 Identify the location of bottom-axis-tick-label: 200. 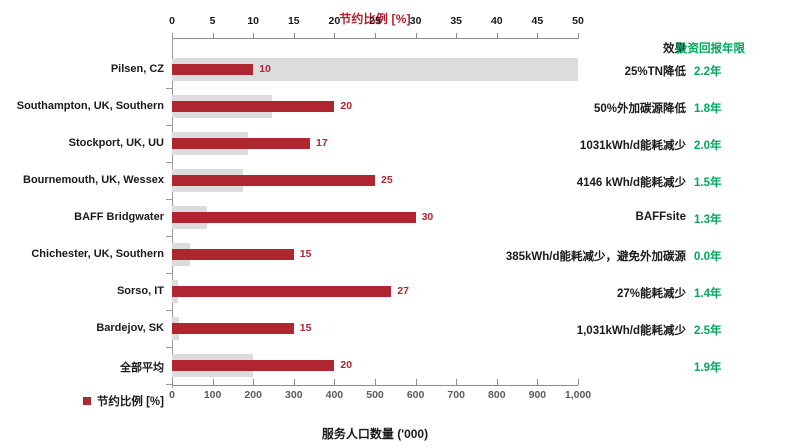
(253, 395).